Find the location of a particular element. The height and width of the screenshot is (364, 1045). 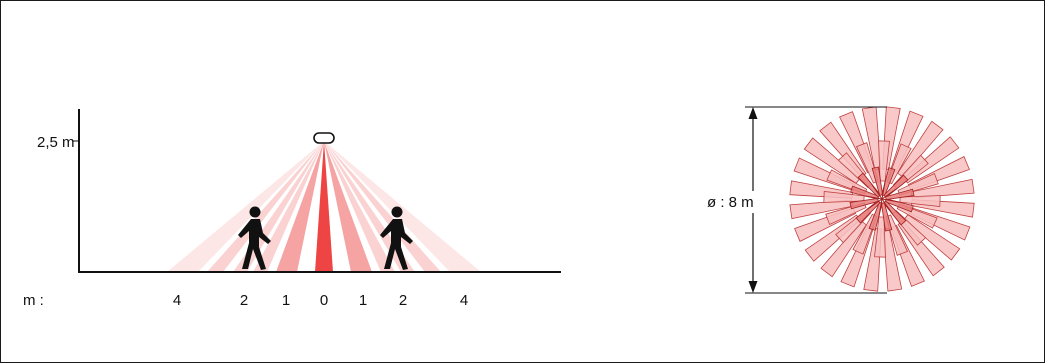

detection-pattern-top is located at coordinates (882, 199).